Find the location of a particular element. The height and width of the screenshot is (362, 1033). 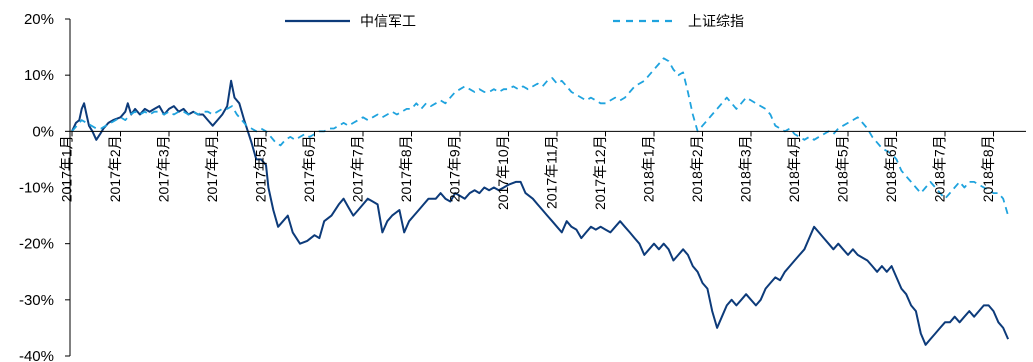

y-tick-label: -40% is located at coordinates (36, 355).